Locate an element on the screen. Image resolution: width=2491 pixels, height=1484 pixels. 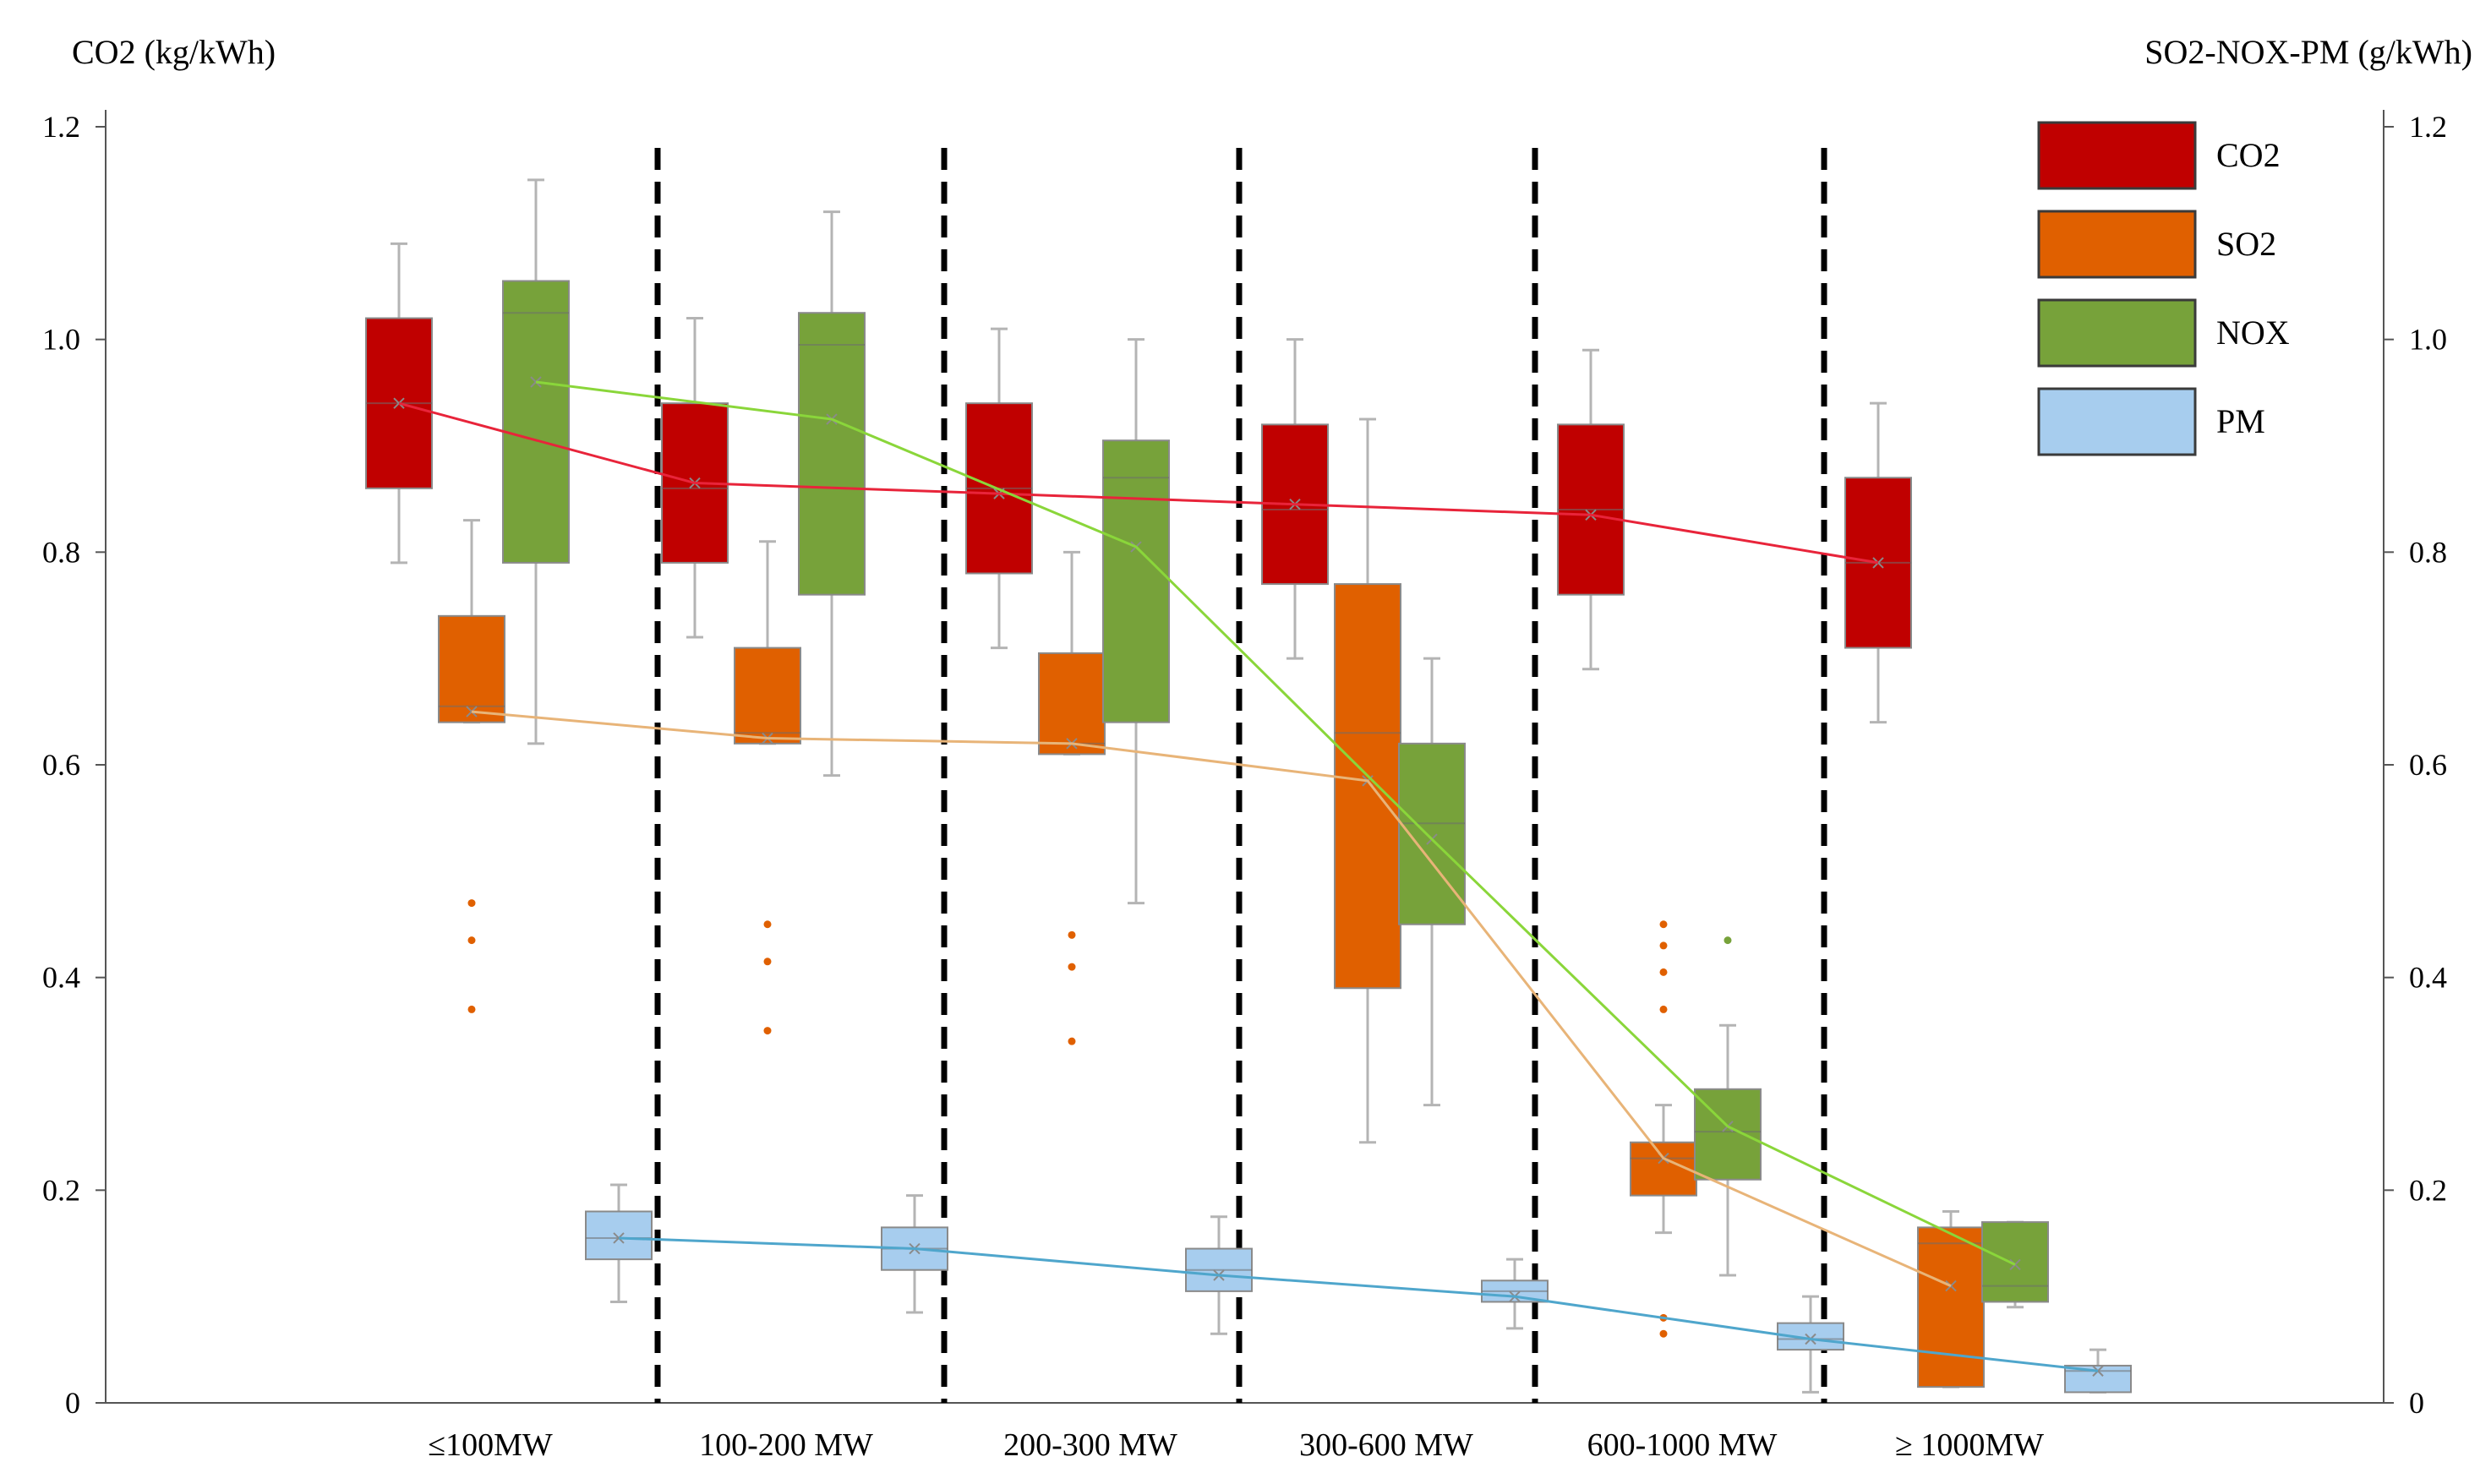
y-axis-left-label: CO2 (kg/kWh) is located at coordinates (174, 52).